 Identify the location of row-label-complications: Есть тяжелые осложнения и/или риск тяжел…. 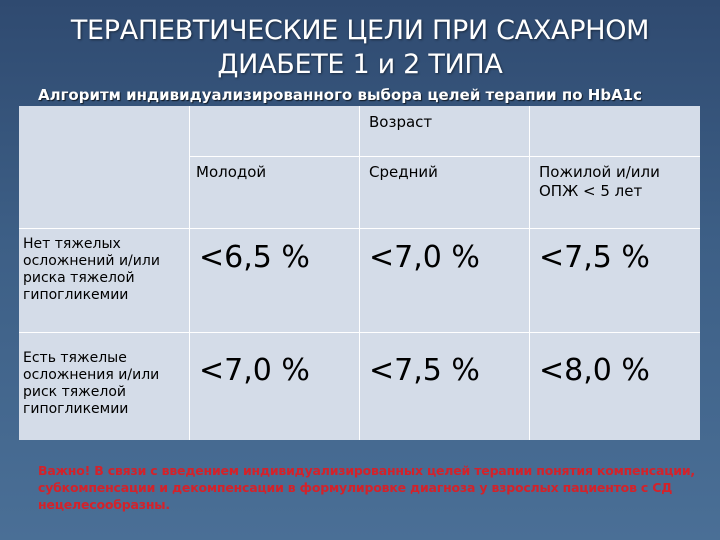
(91, 383).